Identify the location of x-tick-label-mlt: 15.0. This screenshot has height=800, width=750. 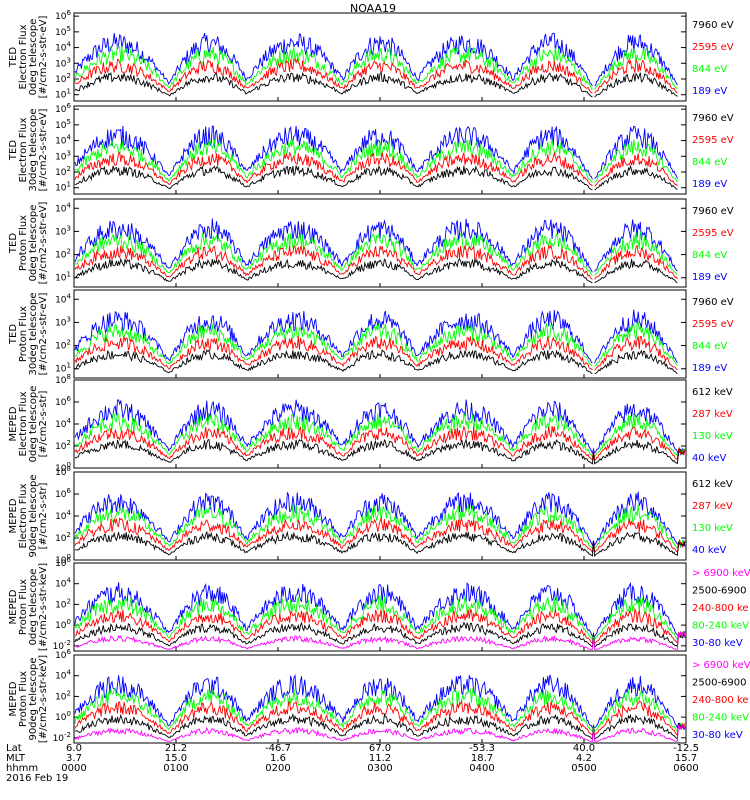
(176, 758).